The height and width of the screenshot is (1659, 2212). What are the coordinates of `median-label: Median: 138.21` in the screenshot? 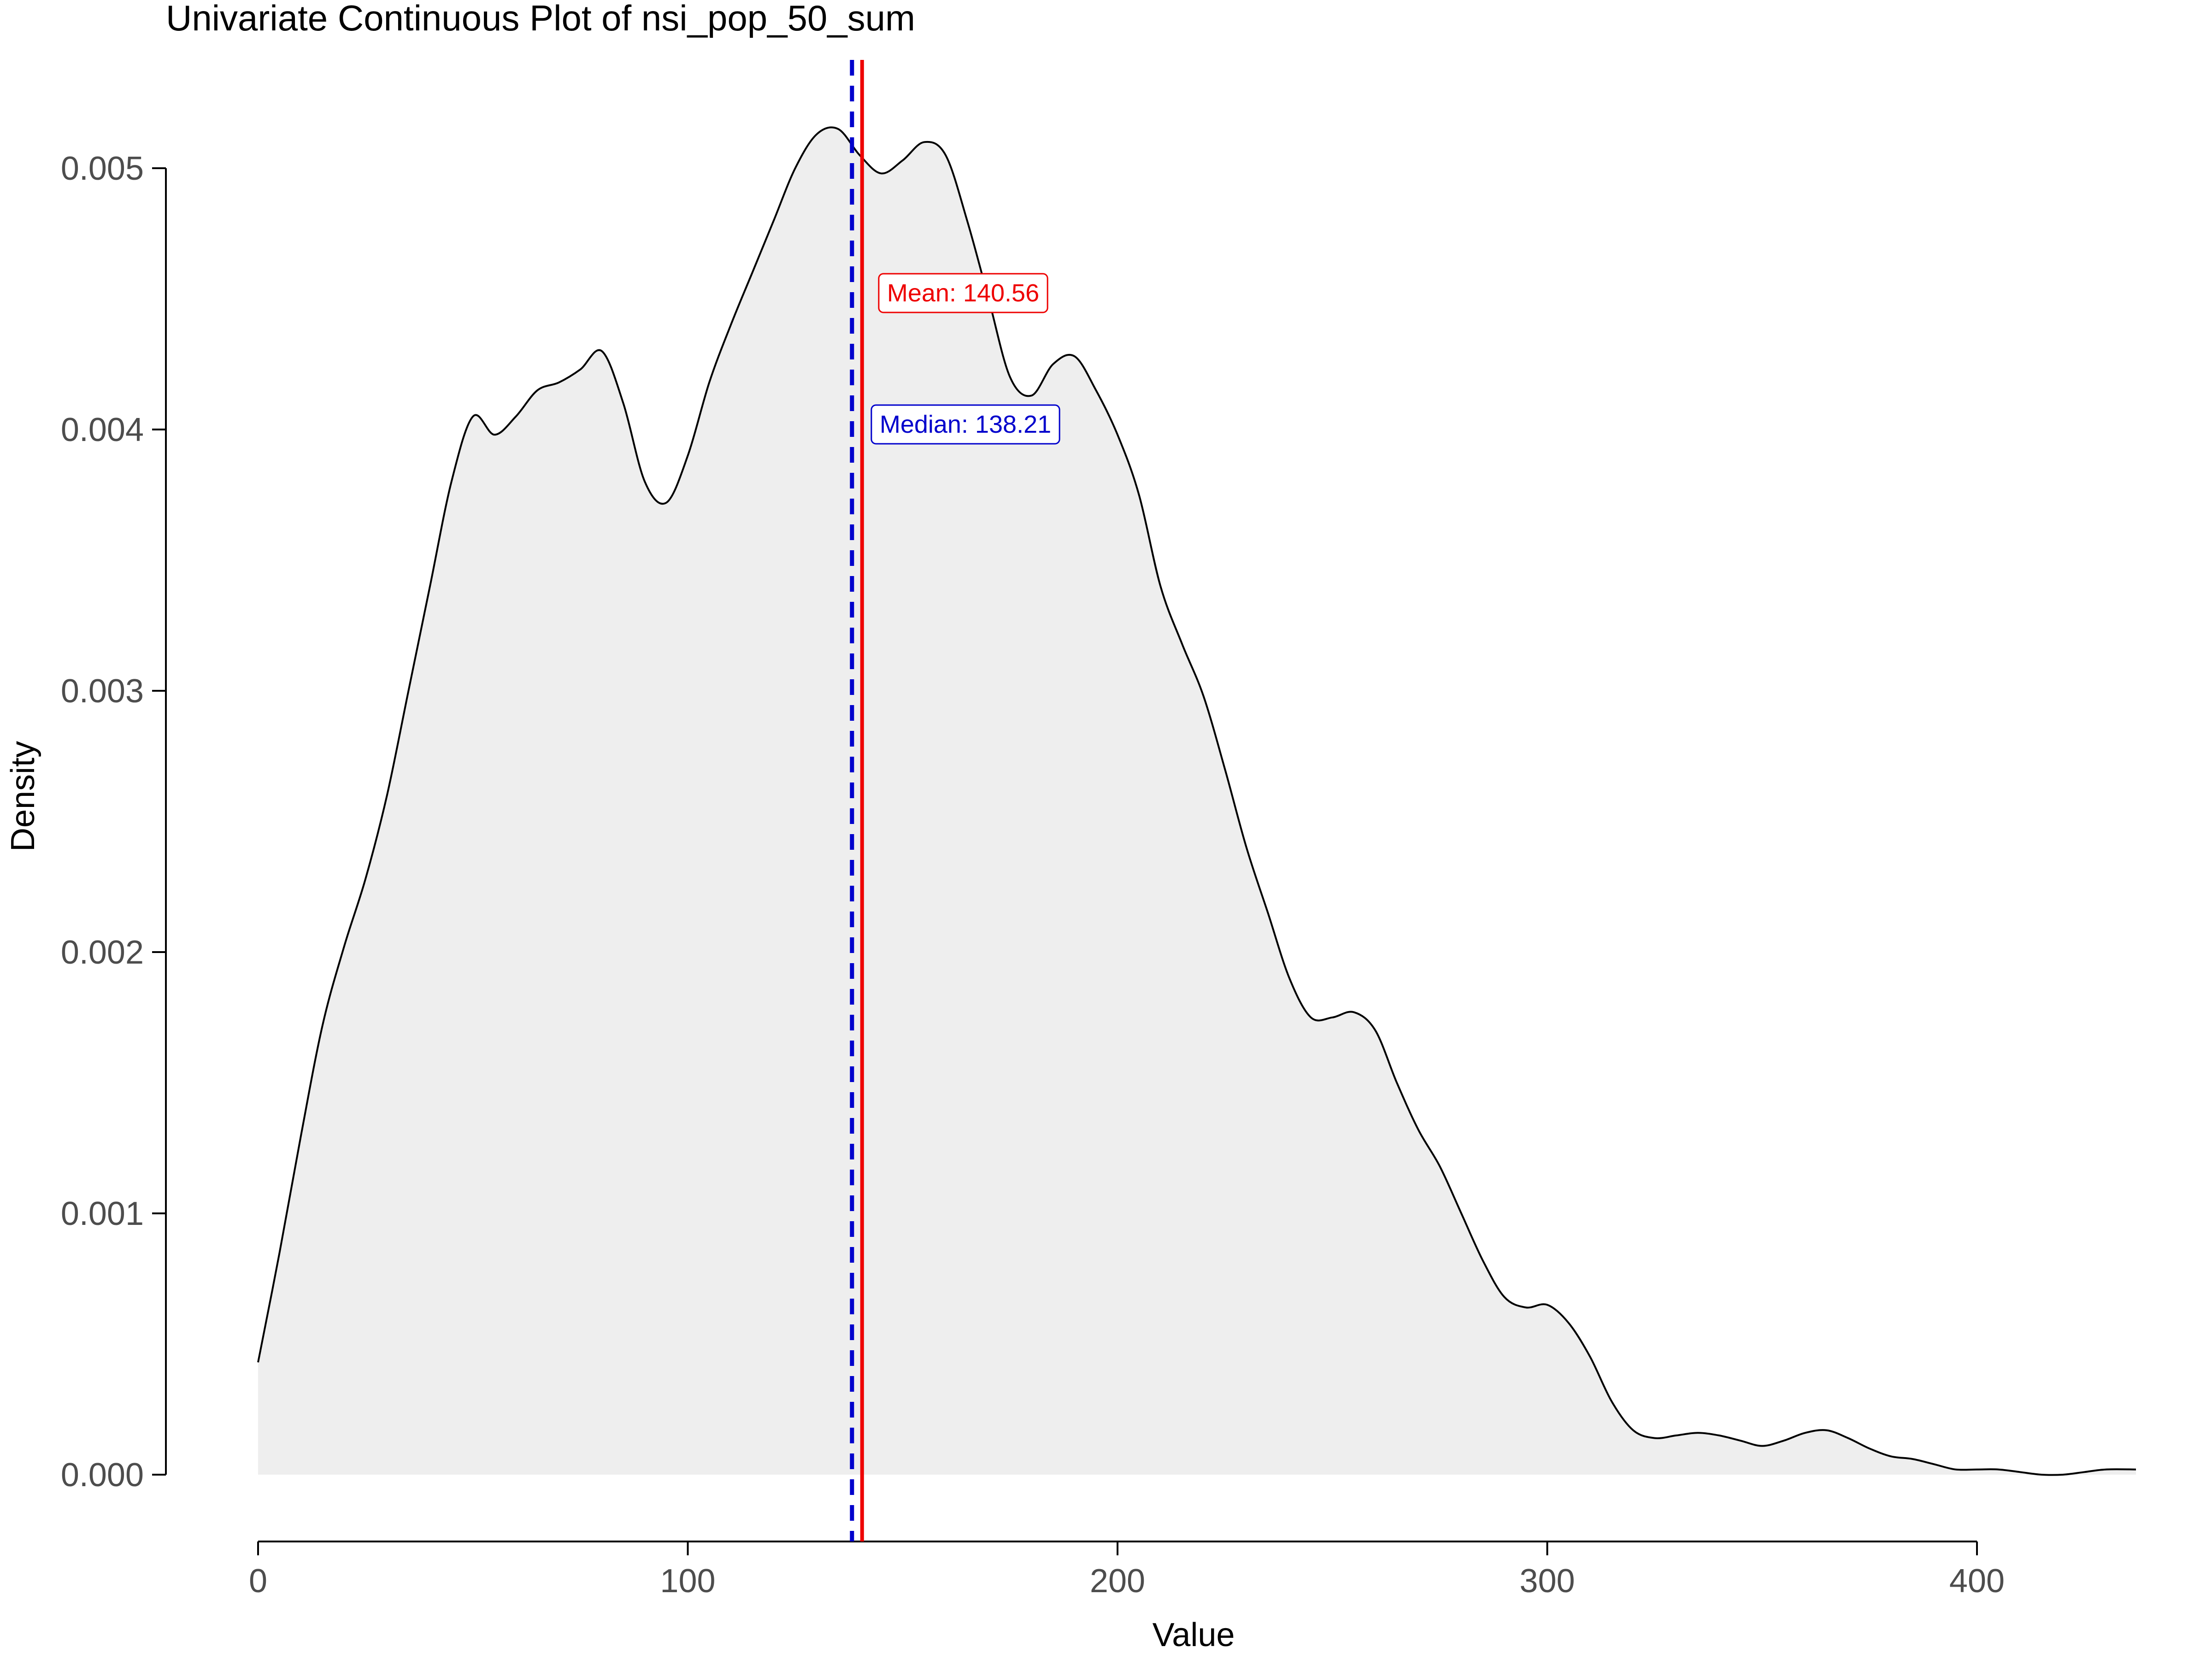 It's located at (965, 424).